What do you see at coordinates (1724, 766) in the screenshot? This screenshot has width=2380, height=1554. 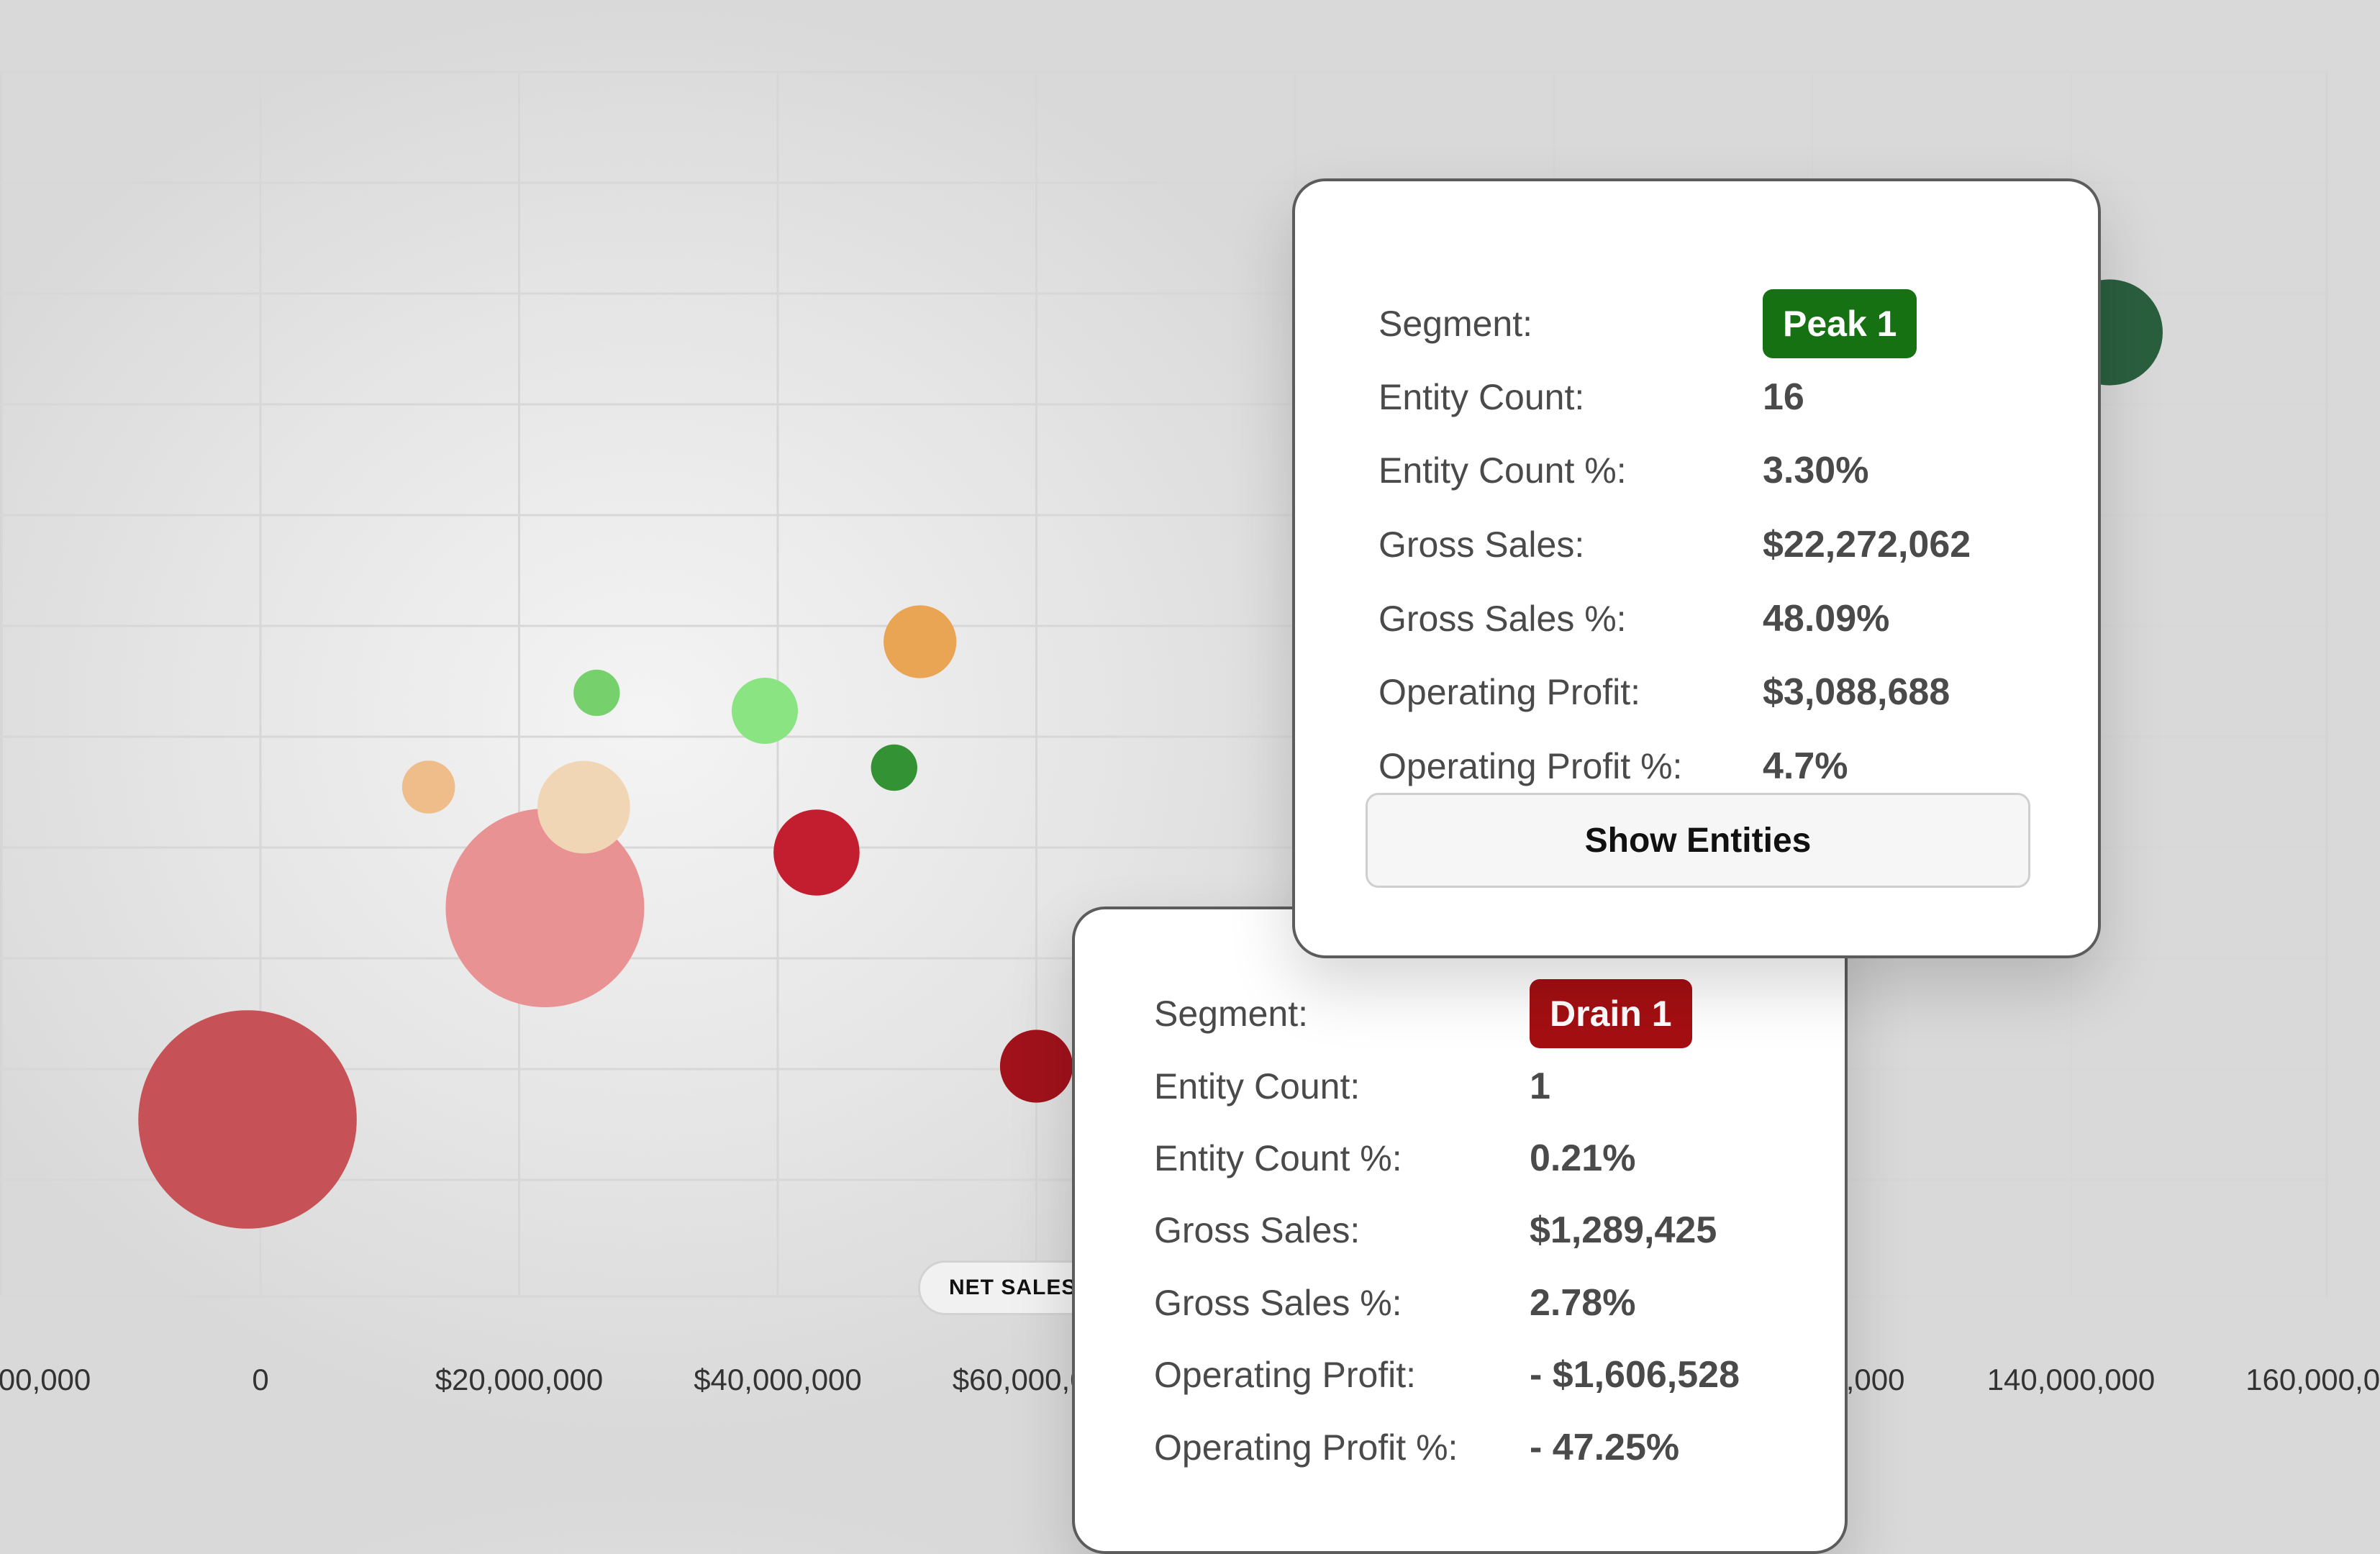 I see `tooltip-row-operating-profit-pct: Operating Profit %: 4.7%` at bounding box center [1724, 766].